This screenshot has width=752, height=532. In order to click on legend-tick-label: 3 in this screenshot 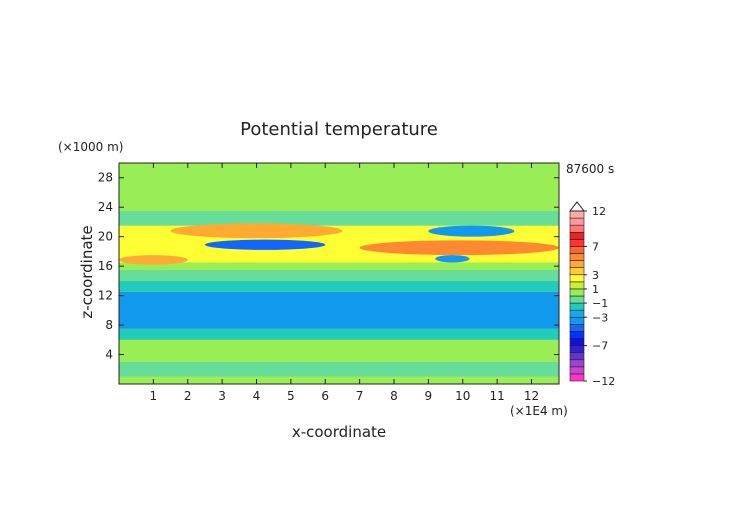, I will do `click(595, 275)`.